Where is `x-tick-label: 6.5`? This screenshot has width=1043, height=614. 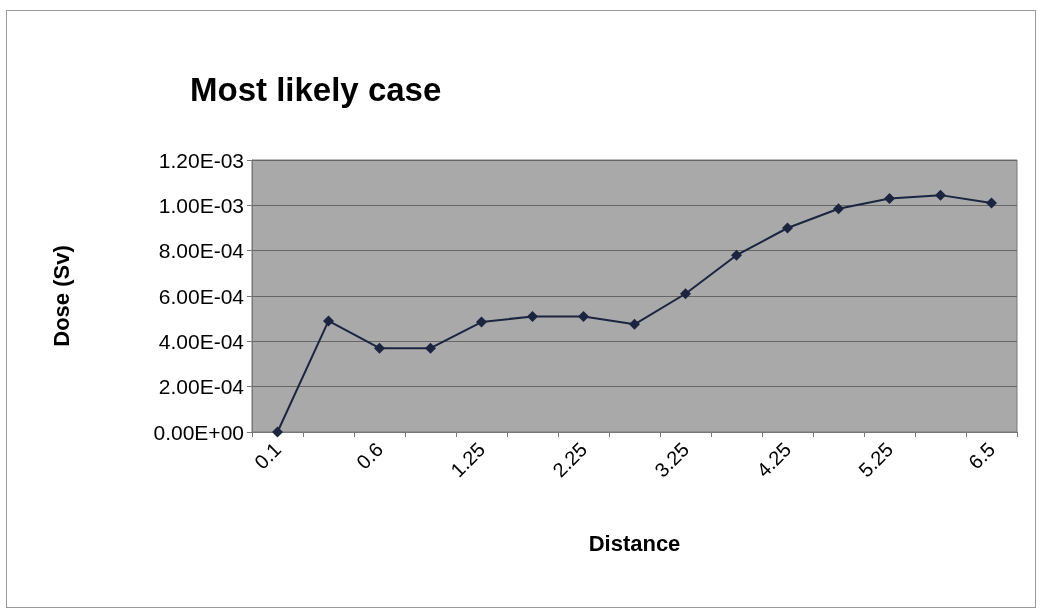
x-tick-label: 6.5 is located at coordinates (982, 456).